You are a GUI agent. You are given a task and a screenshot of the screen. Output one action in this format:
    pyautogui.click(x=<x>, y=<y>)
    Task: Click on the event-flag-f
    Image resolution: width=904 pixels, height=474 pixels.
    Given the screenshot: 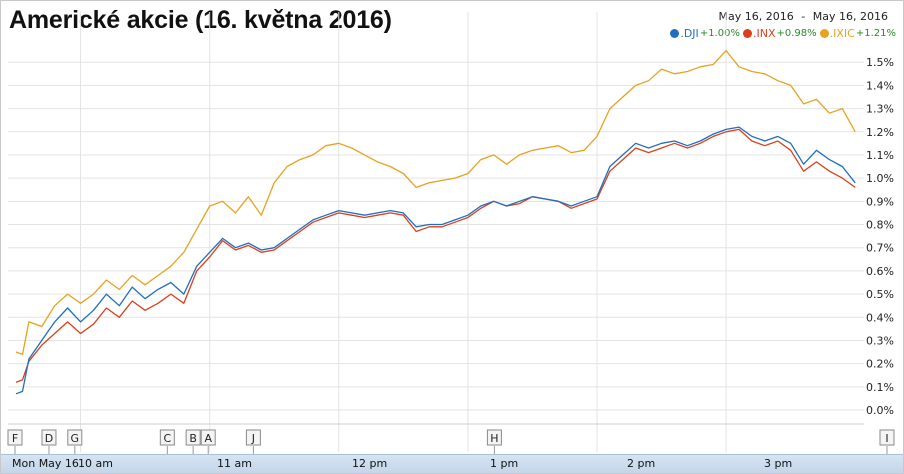 What is the action you would take?
    pyautogui.click(x=15, y=437)
    